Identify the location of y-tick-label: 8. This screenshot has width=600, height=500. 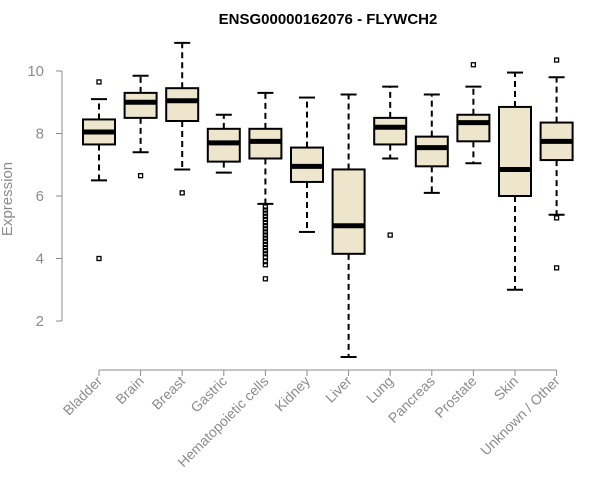
(40, 134).